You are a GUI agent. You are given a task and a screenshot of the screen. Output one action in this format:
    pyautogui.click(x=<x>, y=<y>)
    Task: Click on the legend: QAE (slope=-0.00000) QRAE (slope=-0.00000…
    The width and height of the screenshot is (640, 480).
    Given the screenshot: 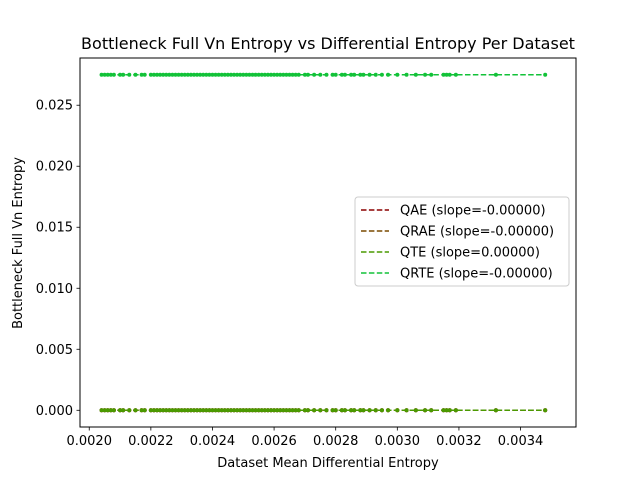 What is the action you would take?
    pyautogui.click(x=462, y=241)
    